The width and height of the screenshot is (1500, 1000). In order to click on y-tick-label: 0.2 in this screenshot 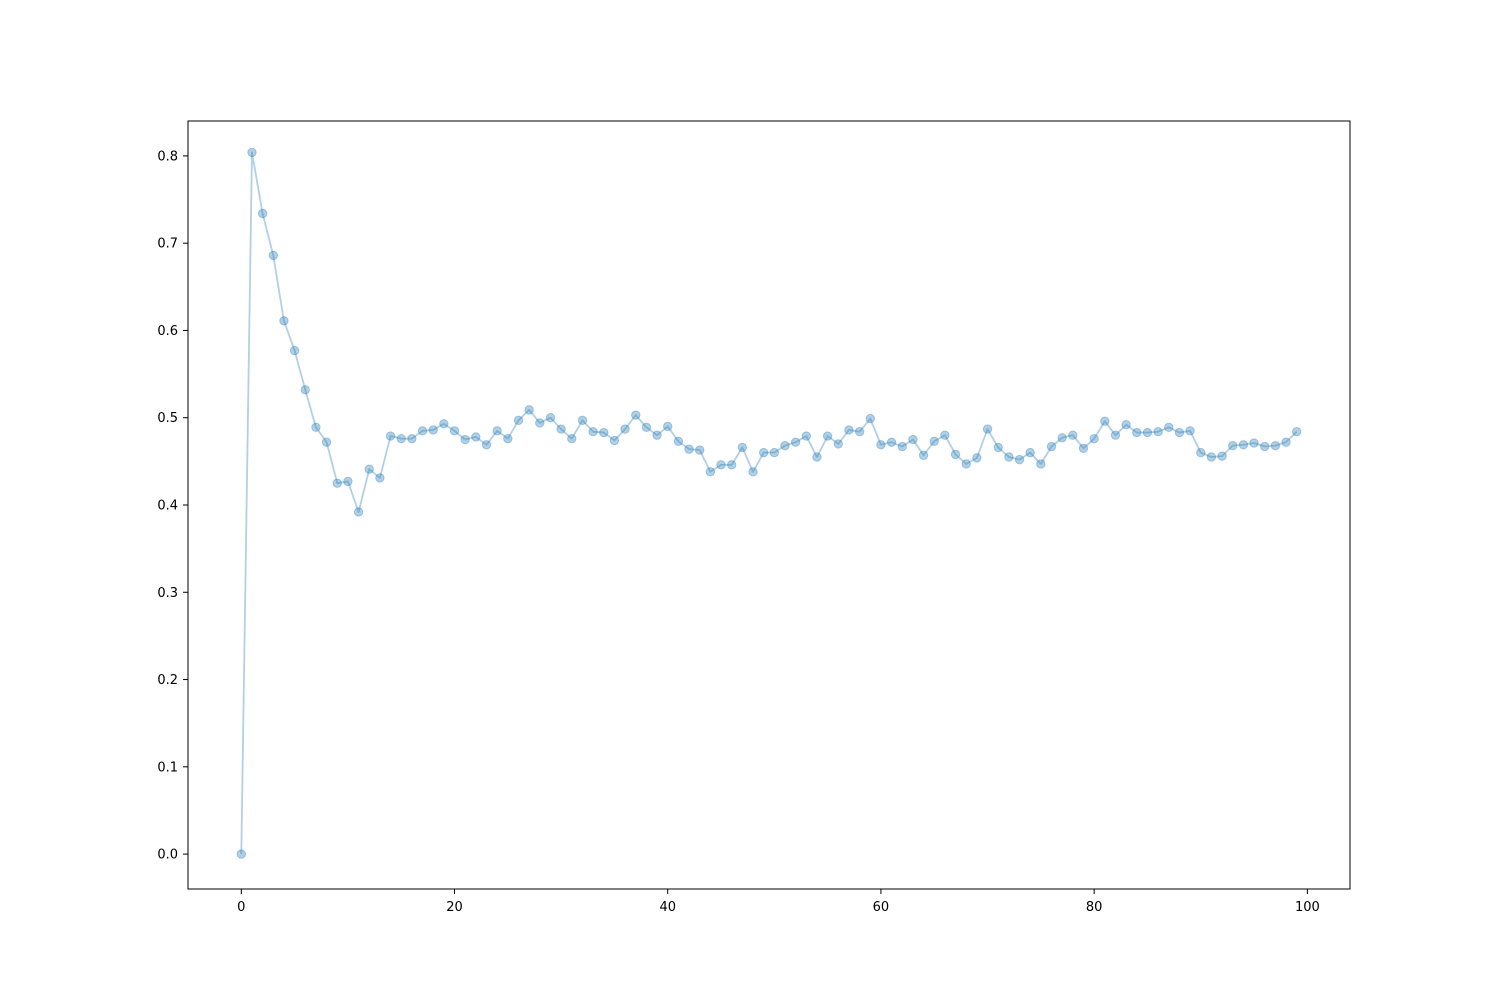, I will do `click(167, 680)`.